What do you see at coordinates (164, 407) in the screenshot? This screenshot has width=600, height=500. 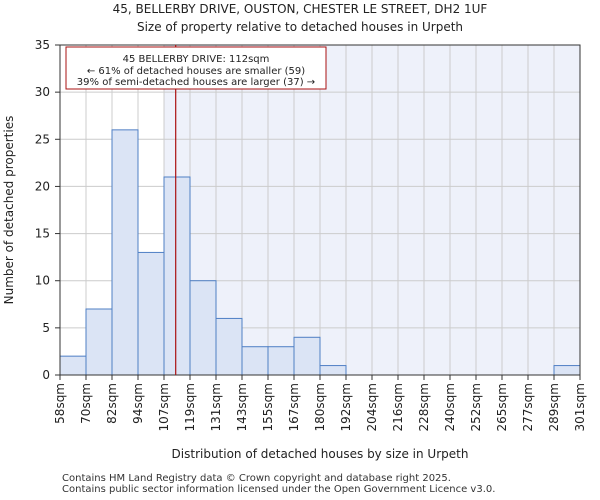 I see `x-tick-label: 107sqm` at bounding box center [164, 407].